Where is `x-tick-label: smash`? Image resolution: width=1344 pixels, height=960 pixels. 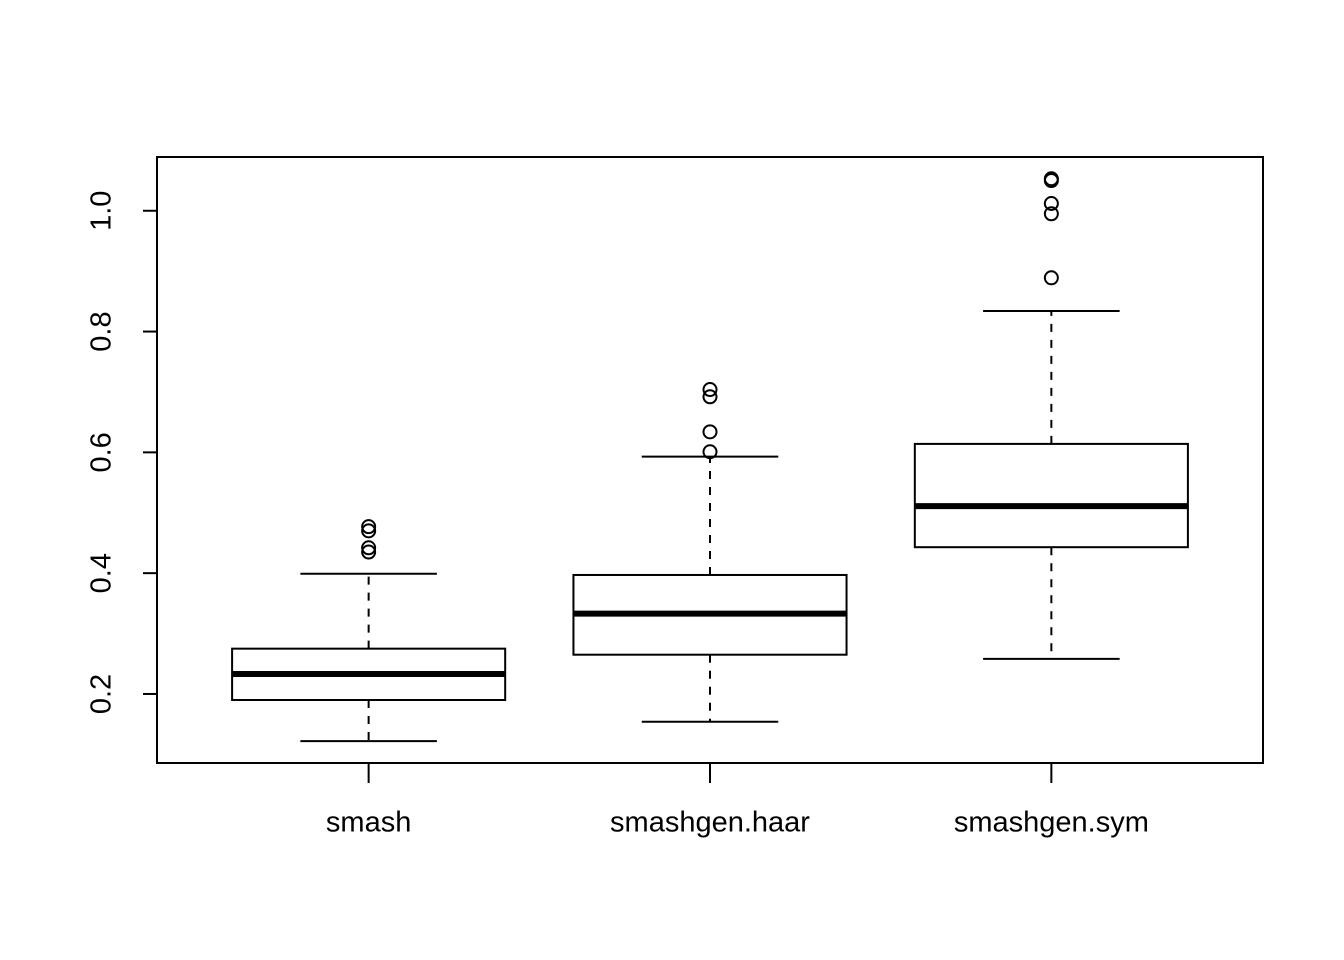
x-tick-label: smash is located at coordinates (368, 823).